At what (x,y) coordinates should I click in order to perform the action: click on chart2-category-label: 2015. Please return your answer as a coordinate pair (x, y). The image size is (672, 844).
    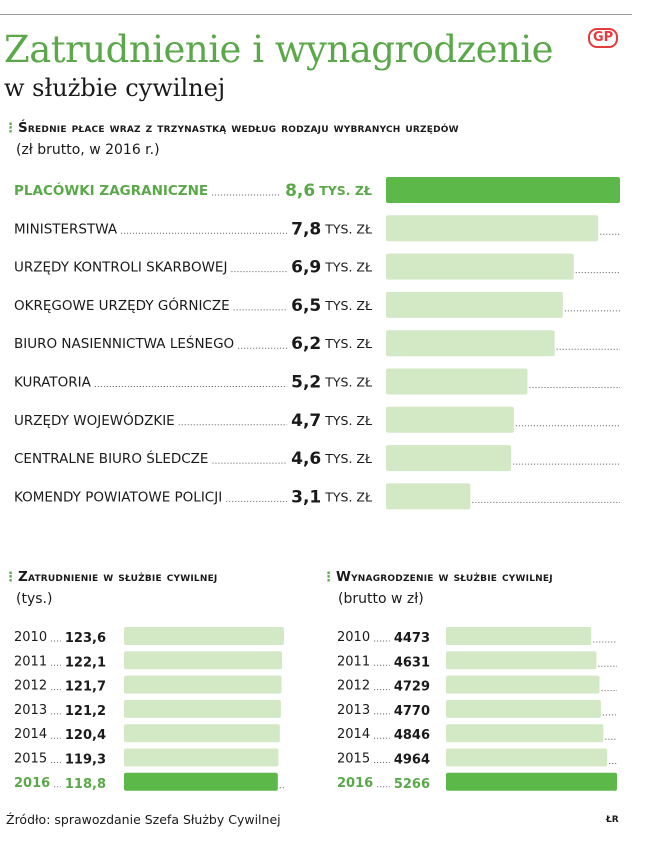
    Looking at the image, I should click on (30, 759).